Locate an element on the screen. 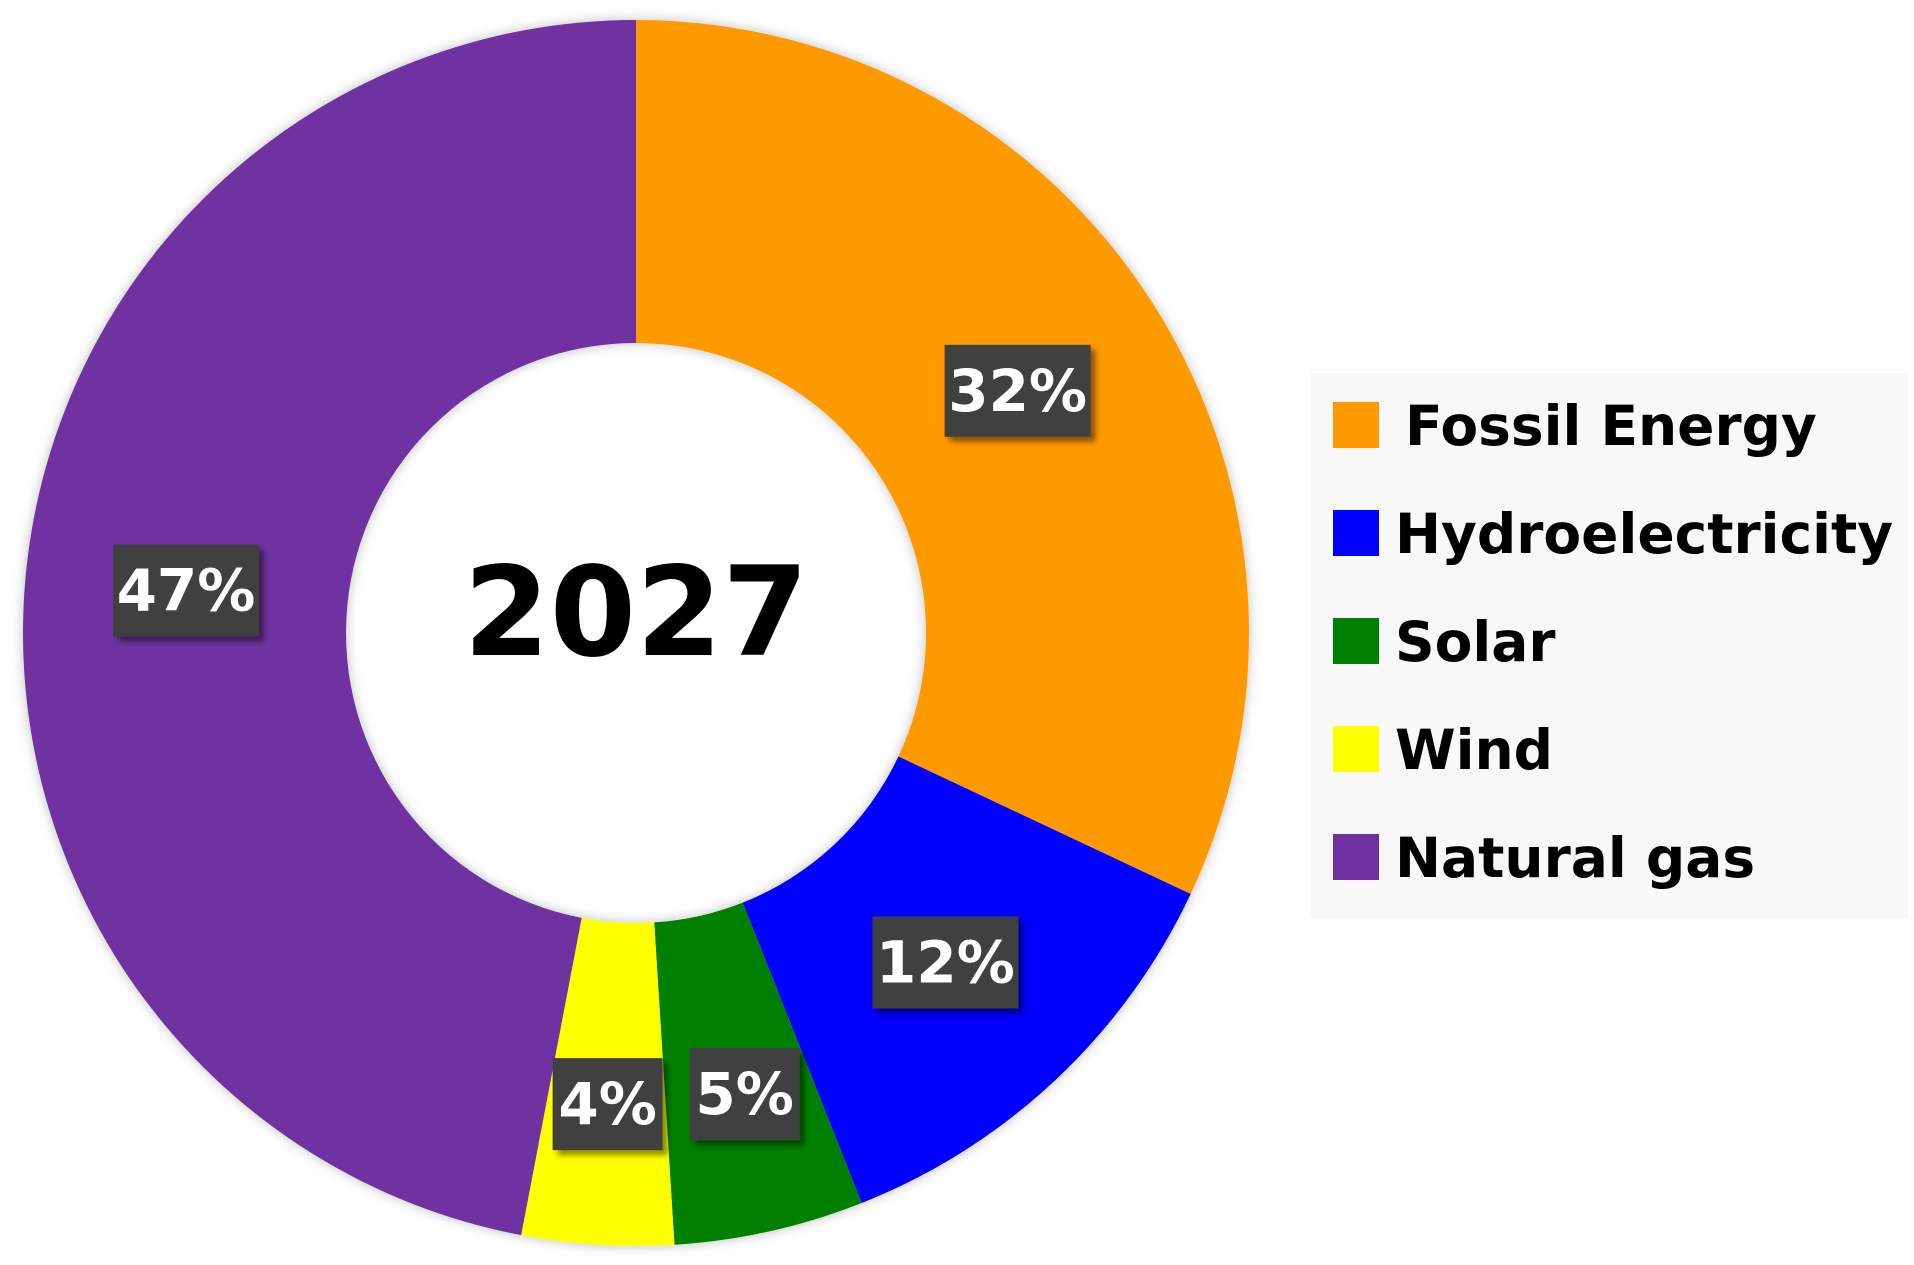  legend-item-natural-gas: Natural gas is located at coordinates (1544, 858).